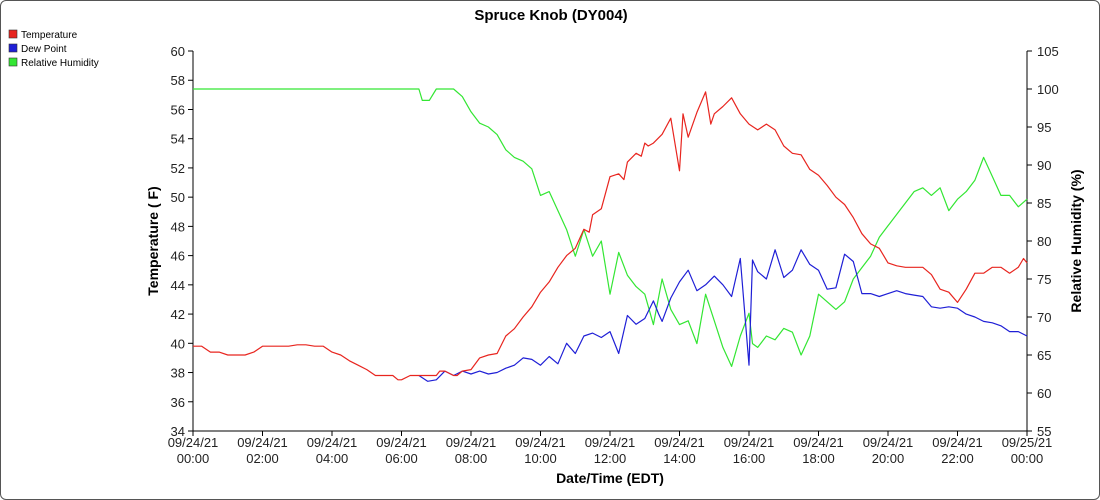 The height and width of the screenshot is (500, 1100). What do you see at coordinates (1048, 89) in the screenshot?
I see `y2-tick-label: 100` at bounding box center [1048, 89].